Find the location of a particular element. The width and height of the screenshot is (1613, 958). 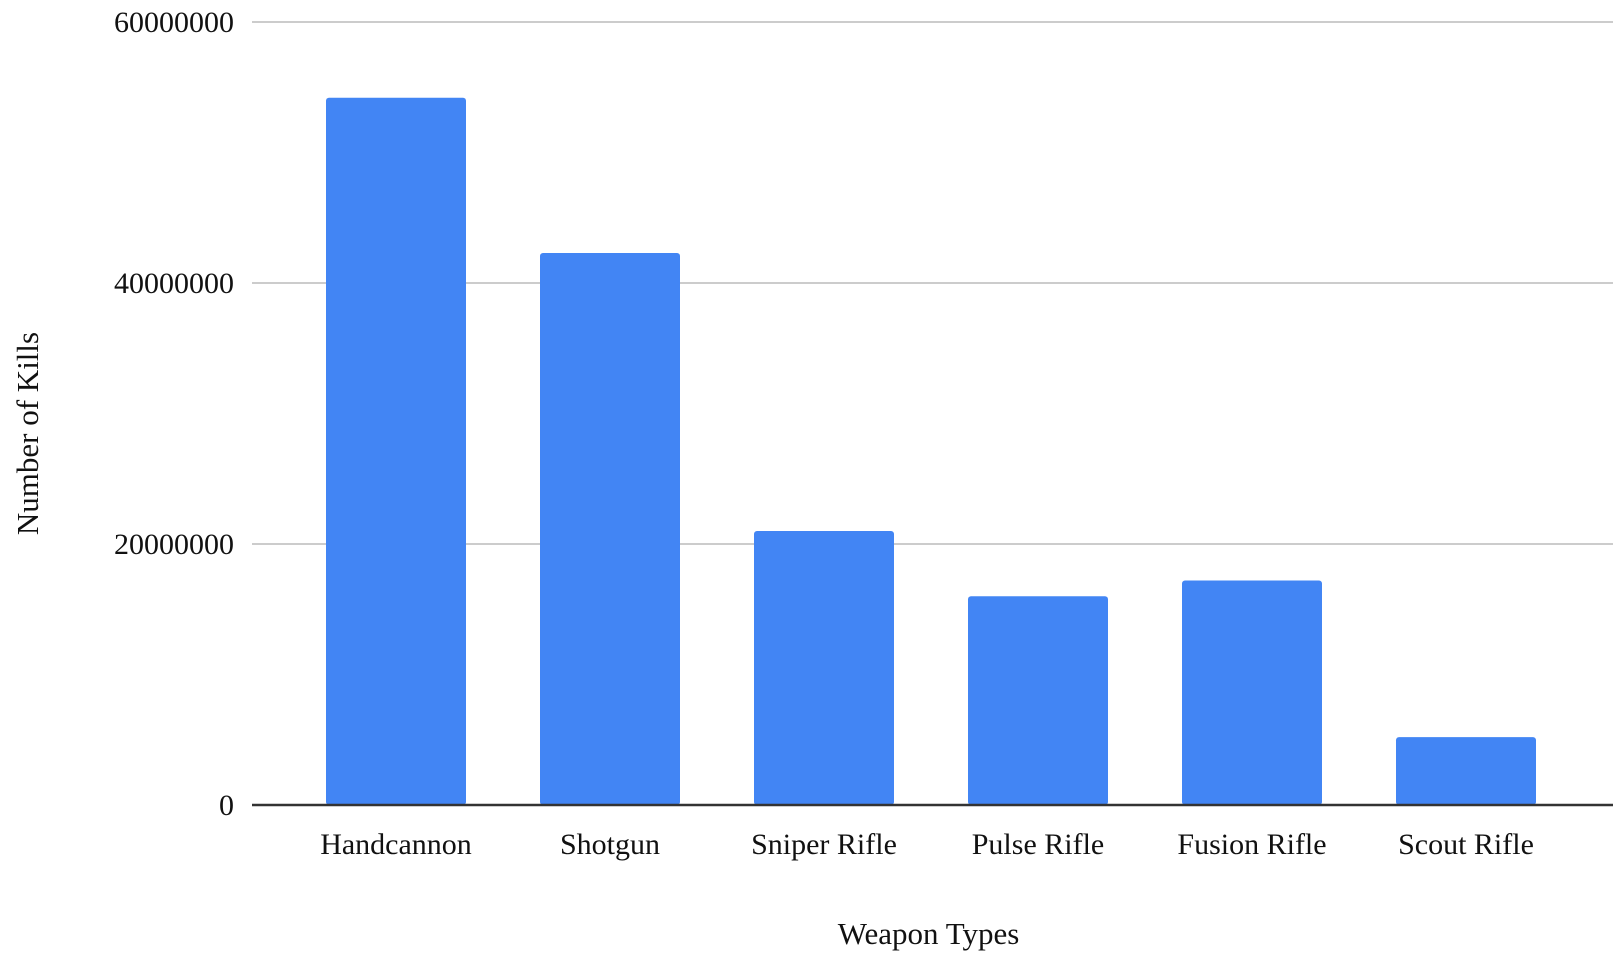

x-tick-label: Pulse Rifle is located at coordinates (1038, 844).